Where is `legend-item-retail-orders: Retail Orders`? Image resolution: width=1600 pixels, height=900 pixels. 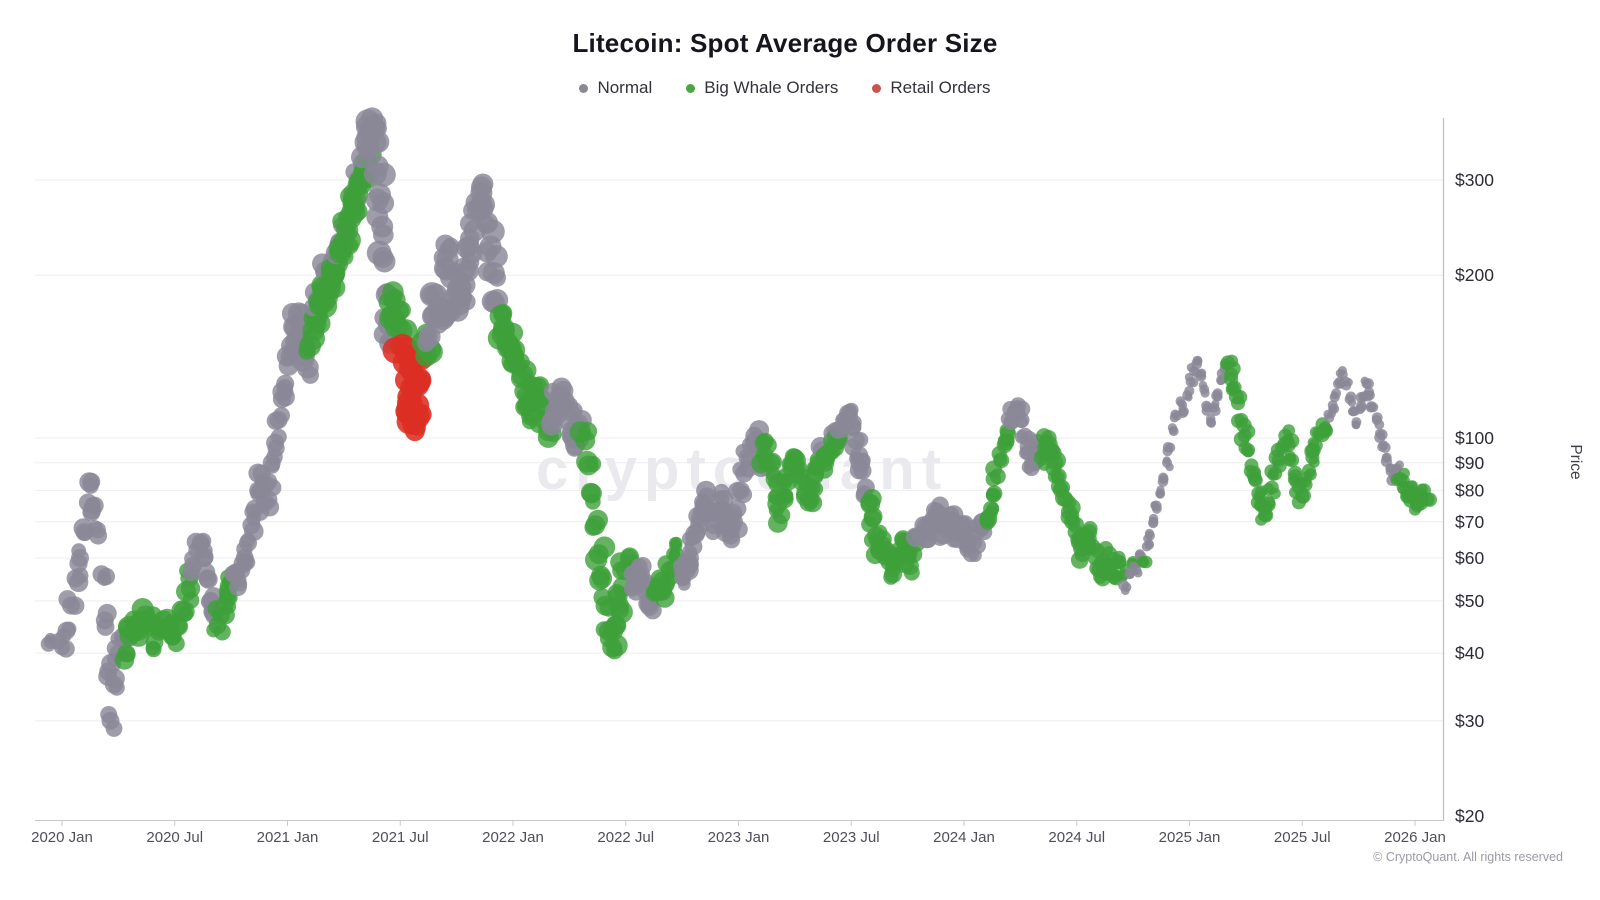
legend-item-retail-orders: Retail Orders is located at coordinates (931, 88).